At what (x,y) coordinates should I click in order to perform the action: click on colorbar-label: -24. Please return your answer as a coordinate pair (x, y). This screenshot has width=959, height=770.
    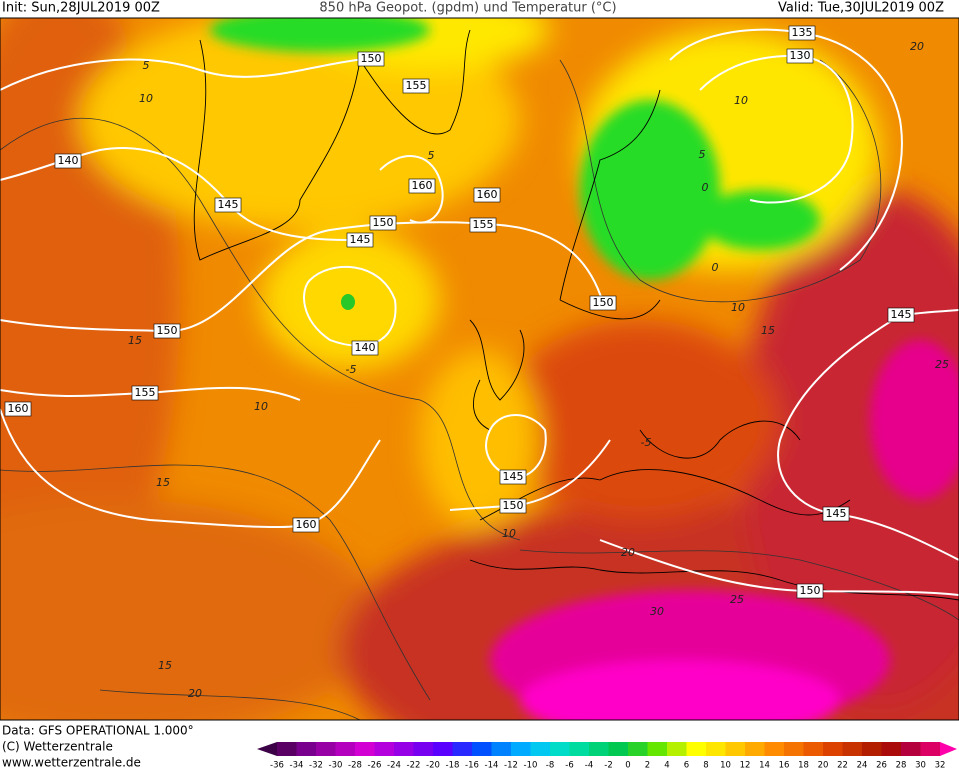
    Looking at the image, I should click on (394, 765).